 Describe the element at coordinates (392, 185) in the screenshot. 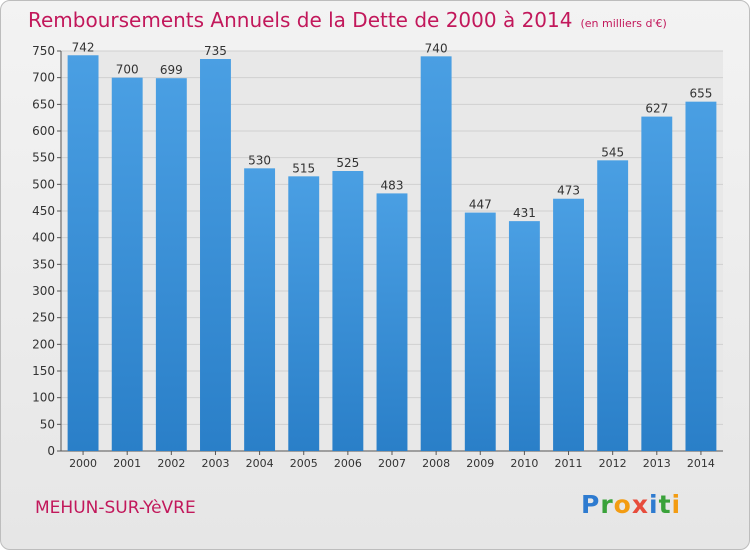

I see `data-label: 483` at that location.